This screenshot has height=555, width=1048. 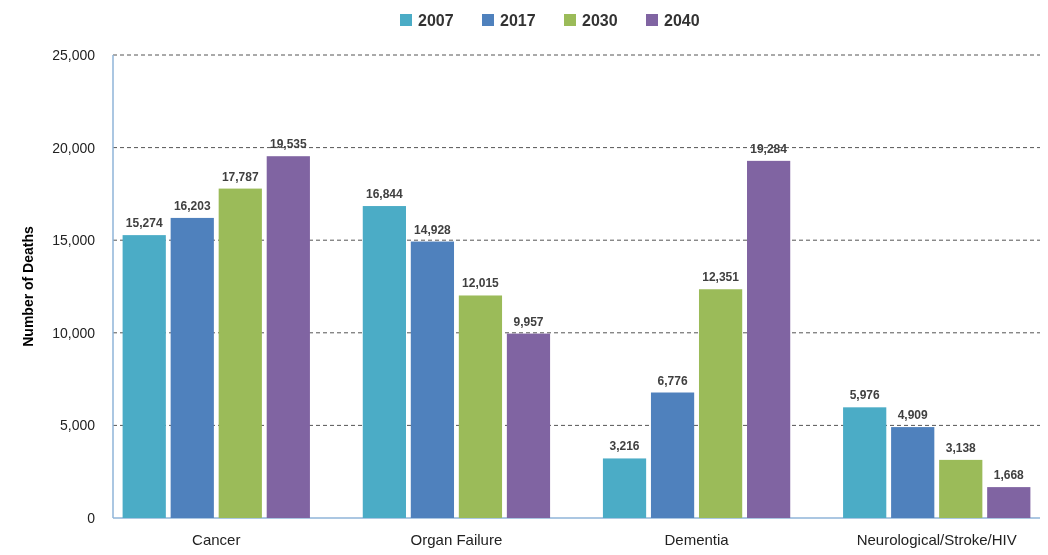 I want to click on data-label: 4,909, so click(x=913, y=415).